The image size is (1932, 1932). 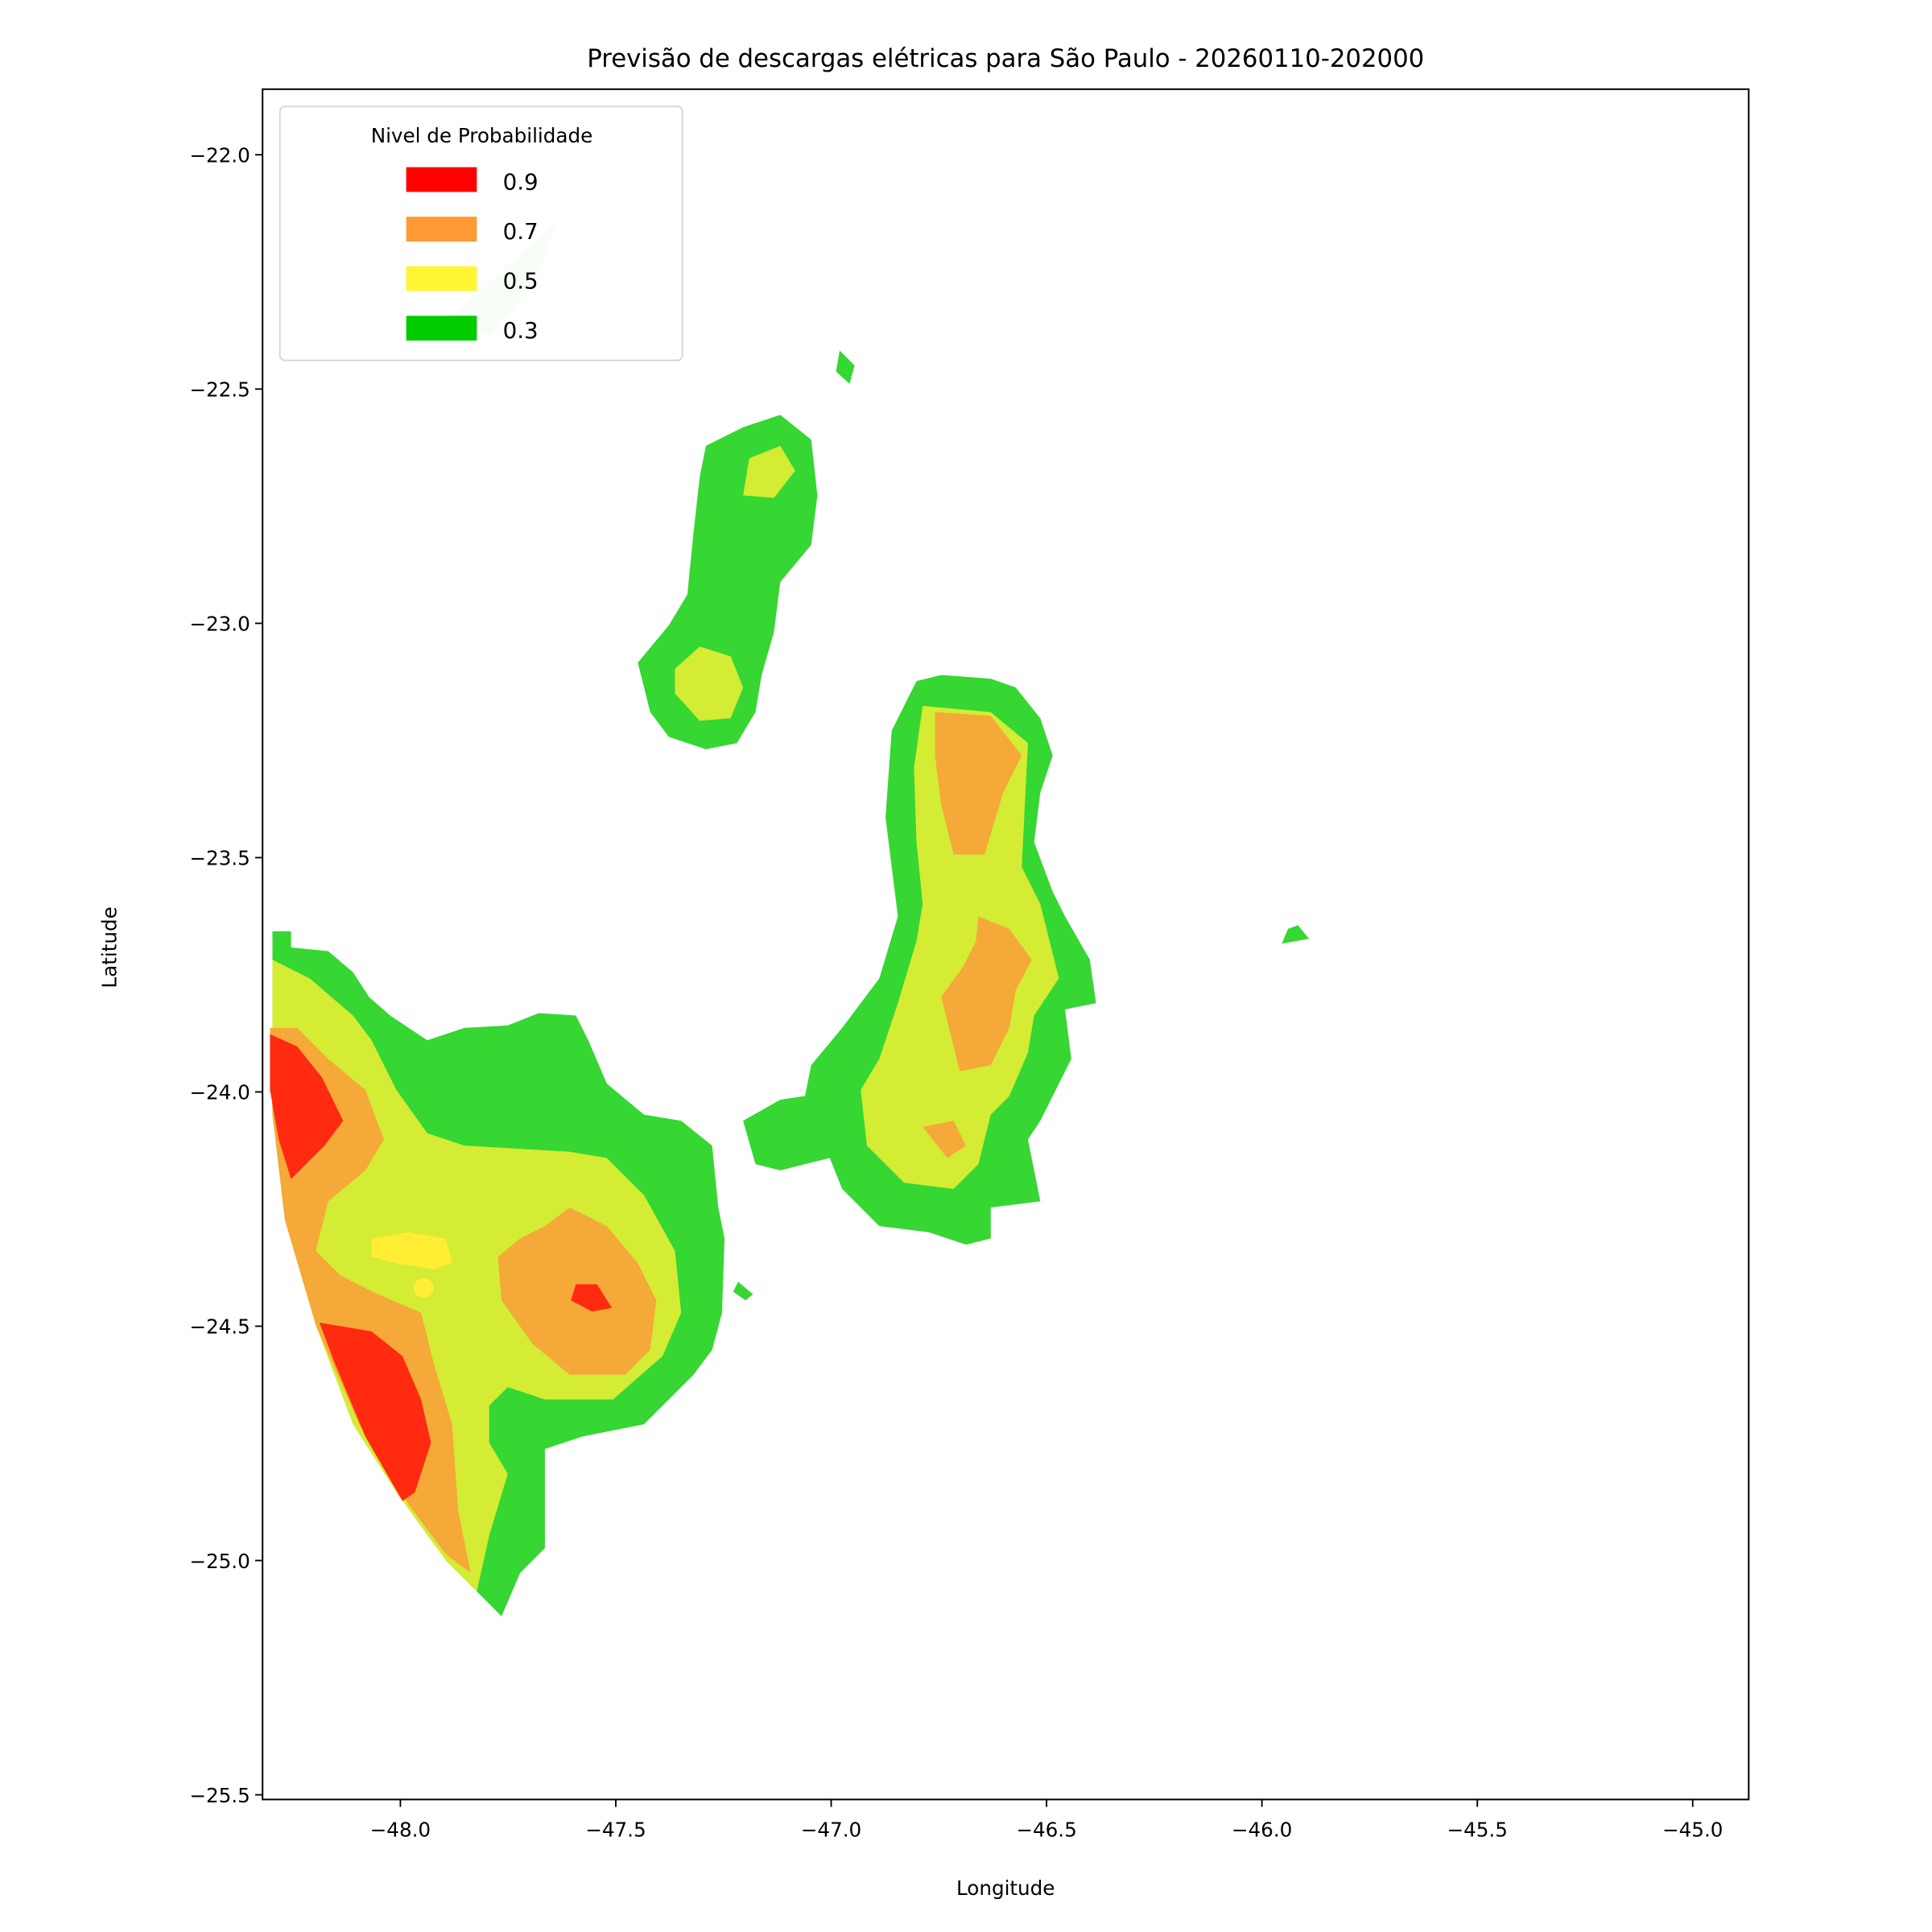 I want to click on legend-label: 0.7, so click(x=521, y=231).